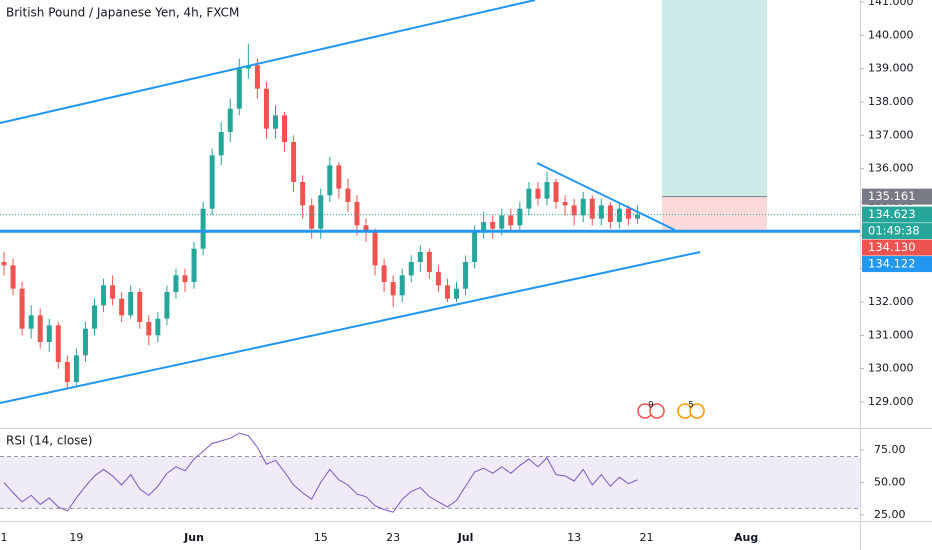 The image size is (932, 550). What do you see at coordinates (193, 537) in the screenshot?
I see `x-tick-label: Jun` at bounding box center [193, 537].